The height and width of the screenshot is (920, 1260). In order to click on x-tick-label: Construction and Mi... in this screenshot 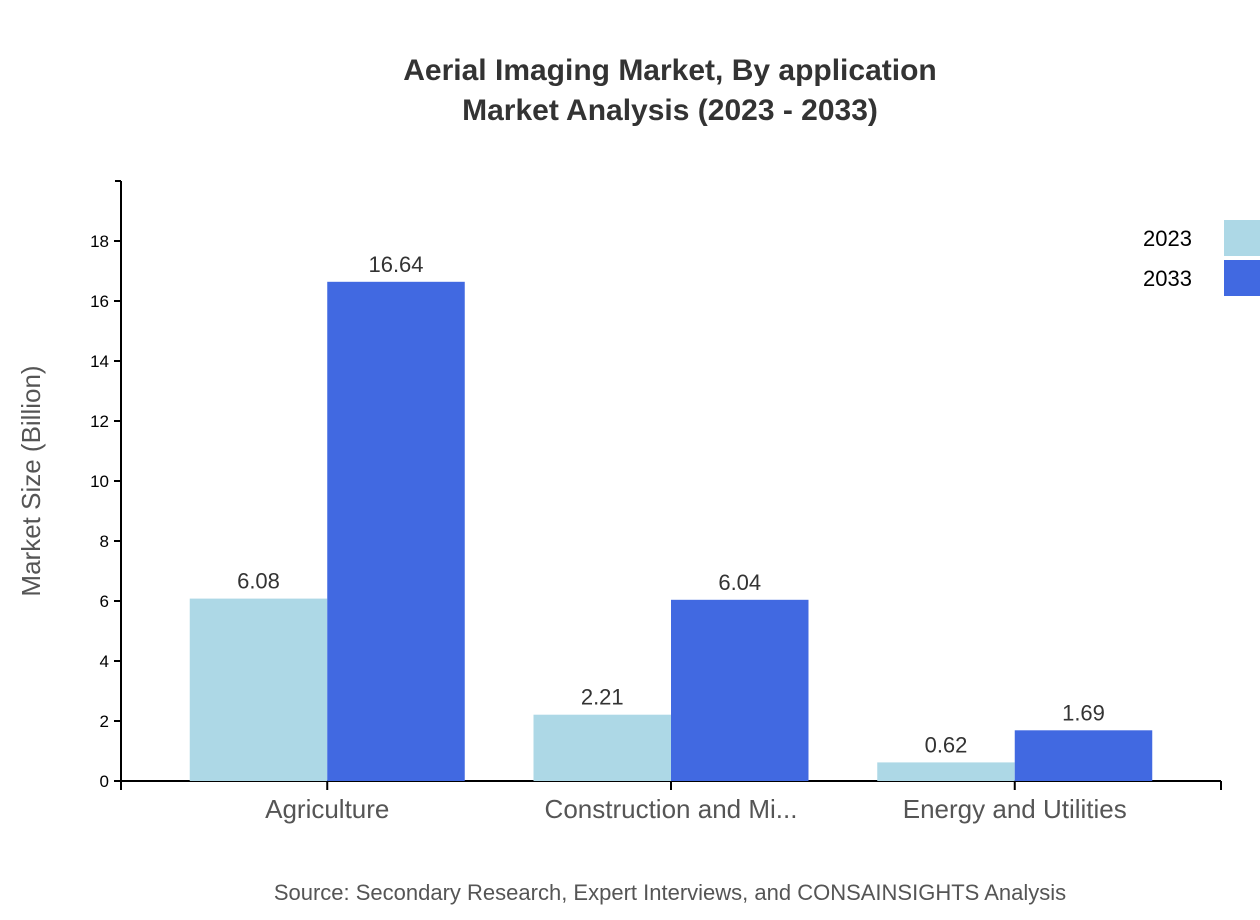, I will do `click(671, 809)`.